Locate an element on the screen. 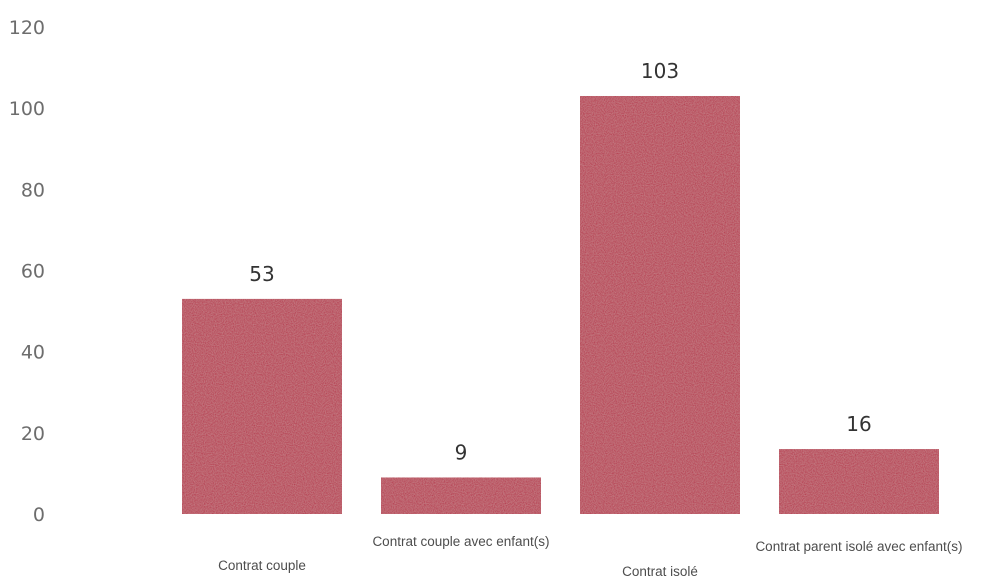 This screenshot has height=579, width=996. y-tick-label: 20 is located at coordinates (33, 434).